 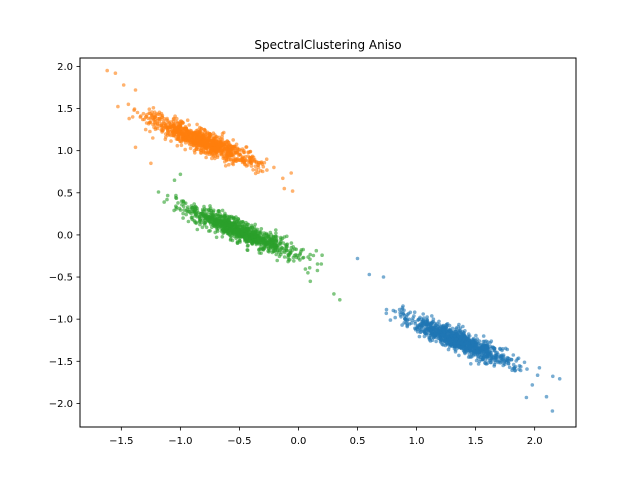 What do you see at coordinates (239, 441) in the screenshot?
I see `x-tick-label: −0.5` at bounding box center [239, 441].